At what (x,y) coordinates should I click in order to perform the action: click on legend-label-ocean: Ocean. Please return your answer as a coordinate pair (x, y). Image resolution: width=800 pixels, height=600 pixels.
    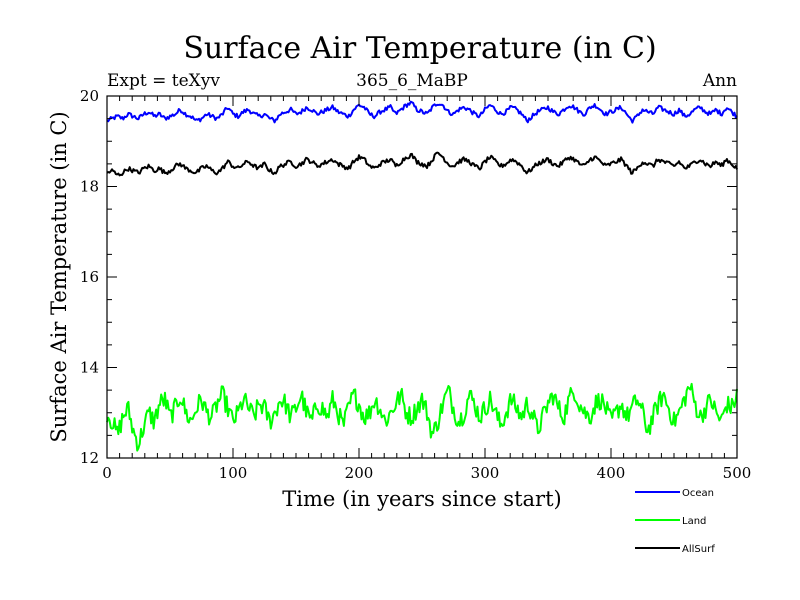
    Looking at the image, I should click on (698, 493).